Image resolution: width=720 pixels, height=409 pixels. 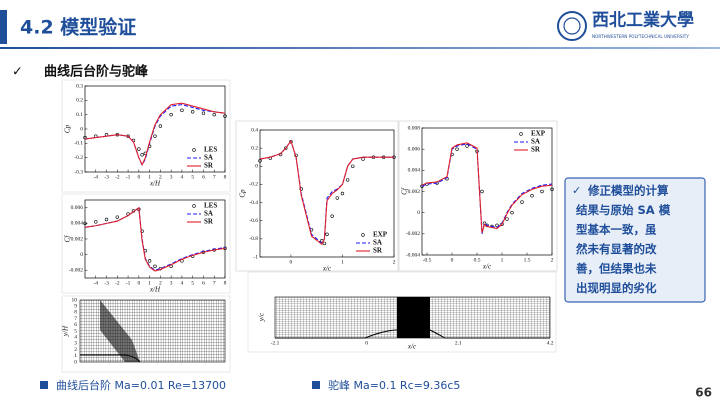 What do you see at coordinates (203, 177) in the screenshot?
I see `x-tick-label: 6` at bounding box center [203, 177].